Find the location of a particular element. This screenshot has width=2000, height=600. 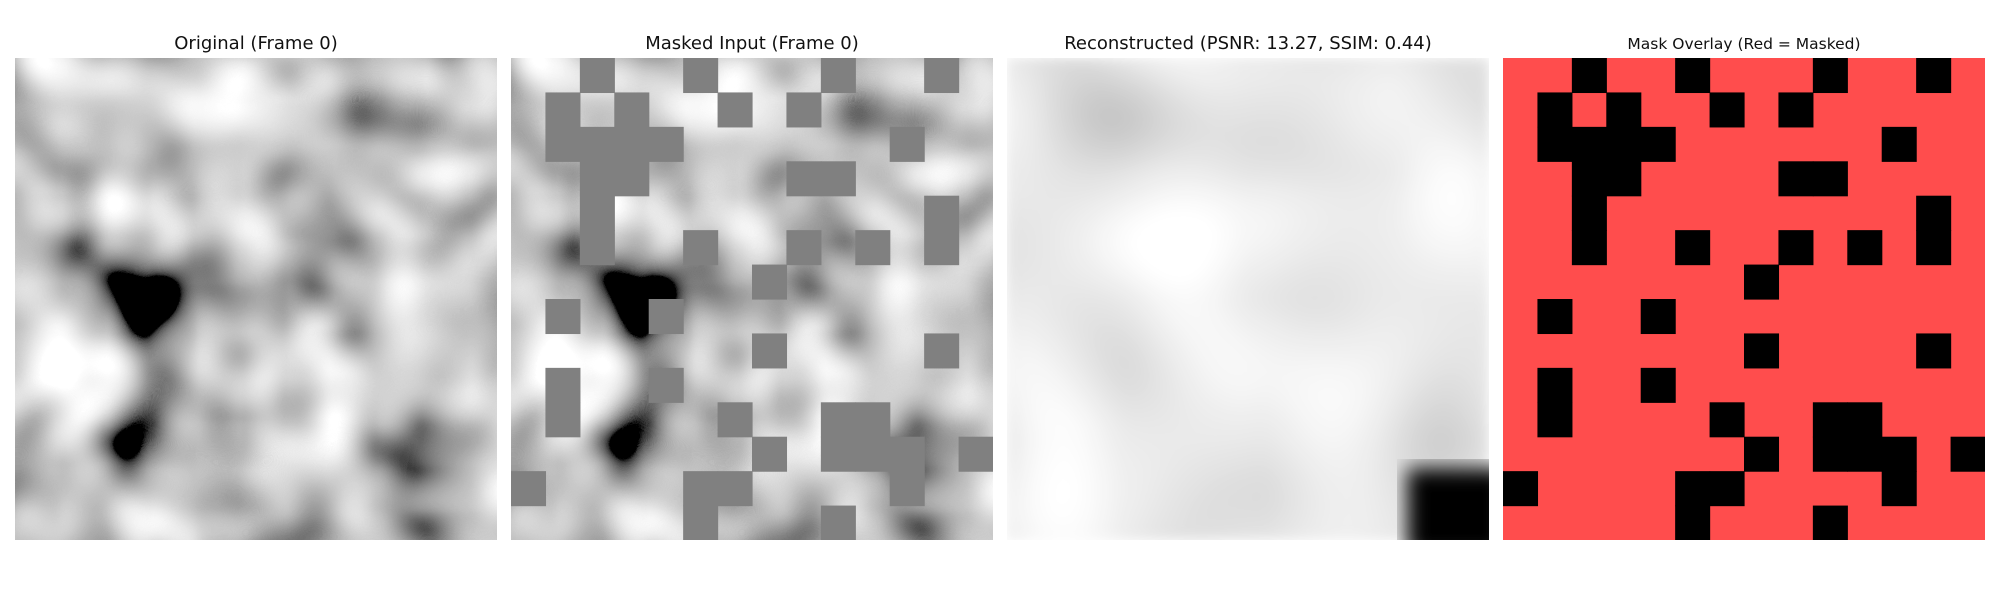

panel-title: Mask Overlay (Red = Masked) is located at coordinates (1744, 44).